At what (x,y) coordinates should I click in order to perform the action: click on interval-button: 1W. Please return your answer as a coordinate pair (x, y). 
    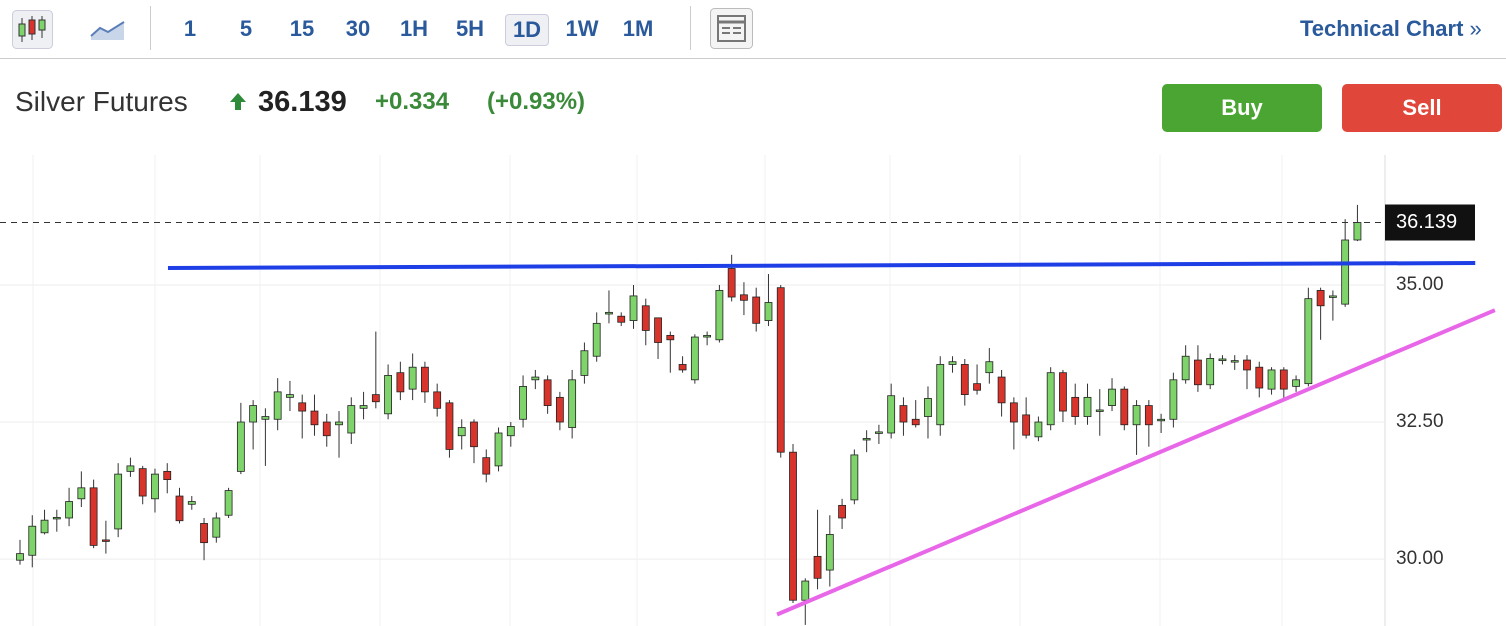
    Looking at the image, I should click on (582, 28).